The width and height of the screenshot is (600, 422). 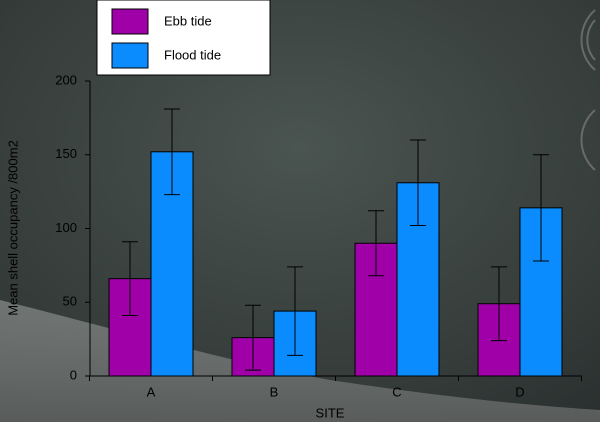 I want to click on x-tick-label: C, so click(x=396, y=391).